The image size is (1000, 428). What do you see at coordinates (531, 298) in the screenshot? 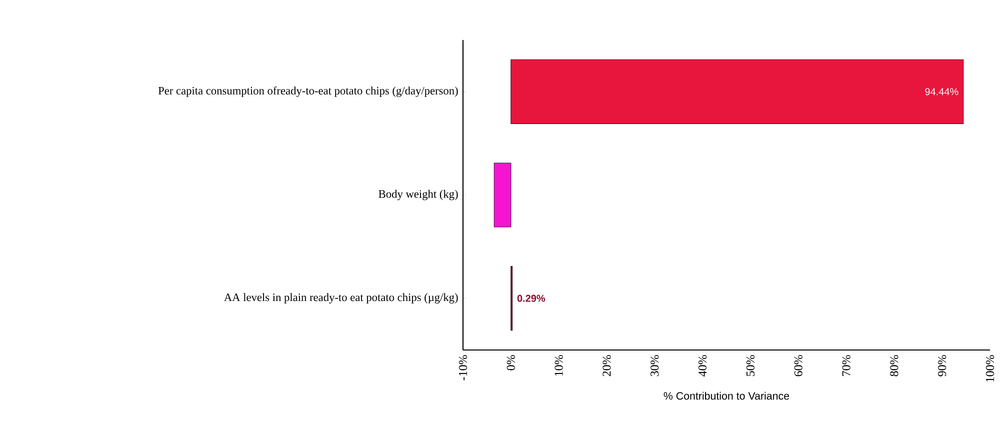
I see `data-label: 0.29%` at bounding box center [531, 298].